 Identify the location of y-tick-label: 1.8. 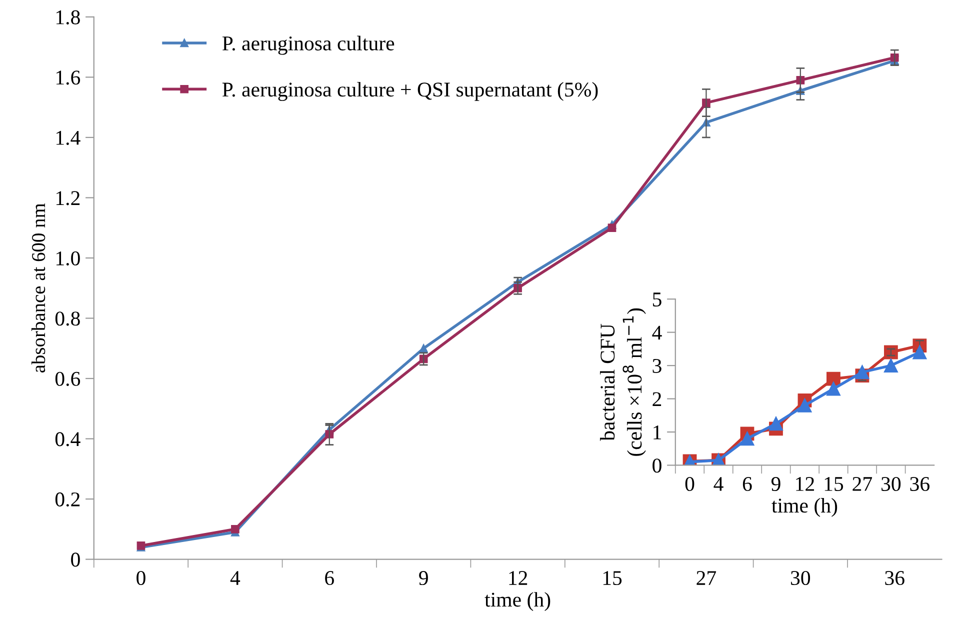
(68, 17).